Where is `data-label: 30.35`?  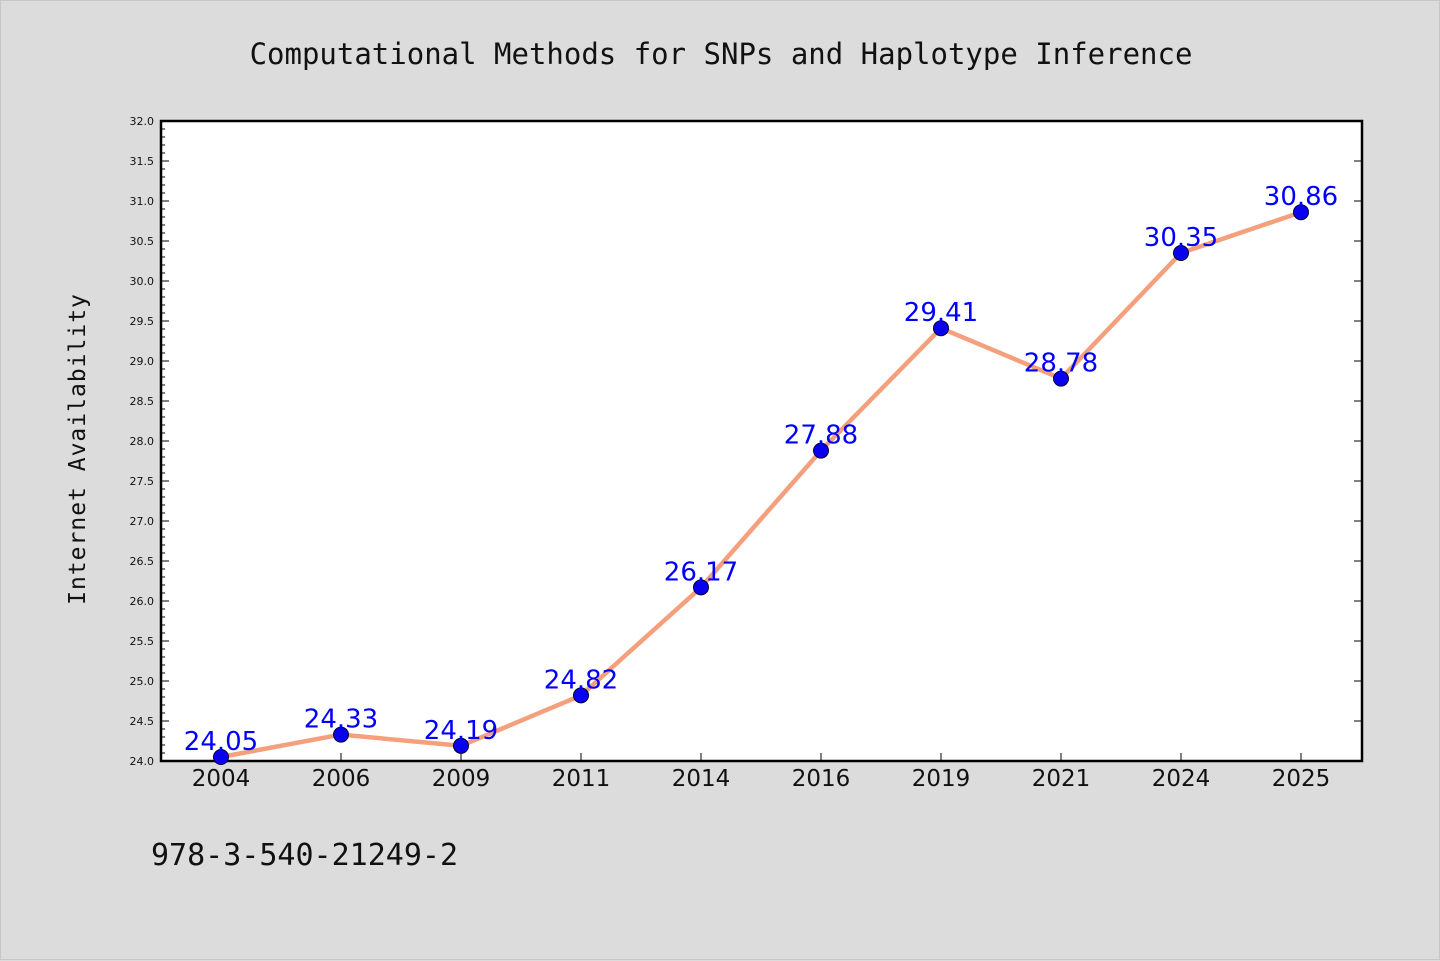 data-label: 30.35 is located at coordinates (1181, 238).